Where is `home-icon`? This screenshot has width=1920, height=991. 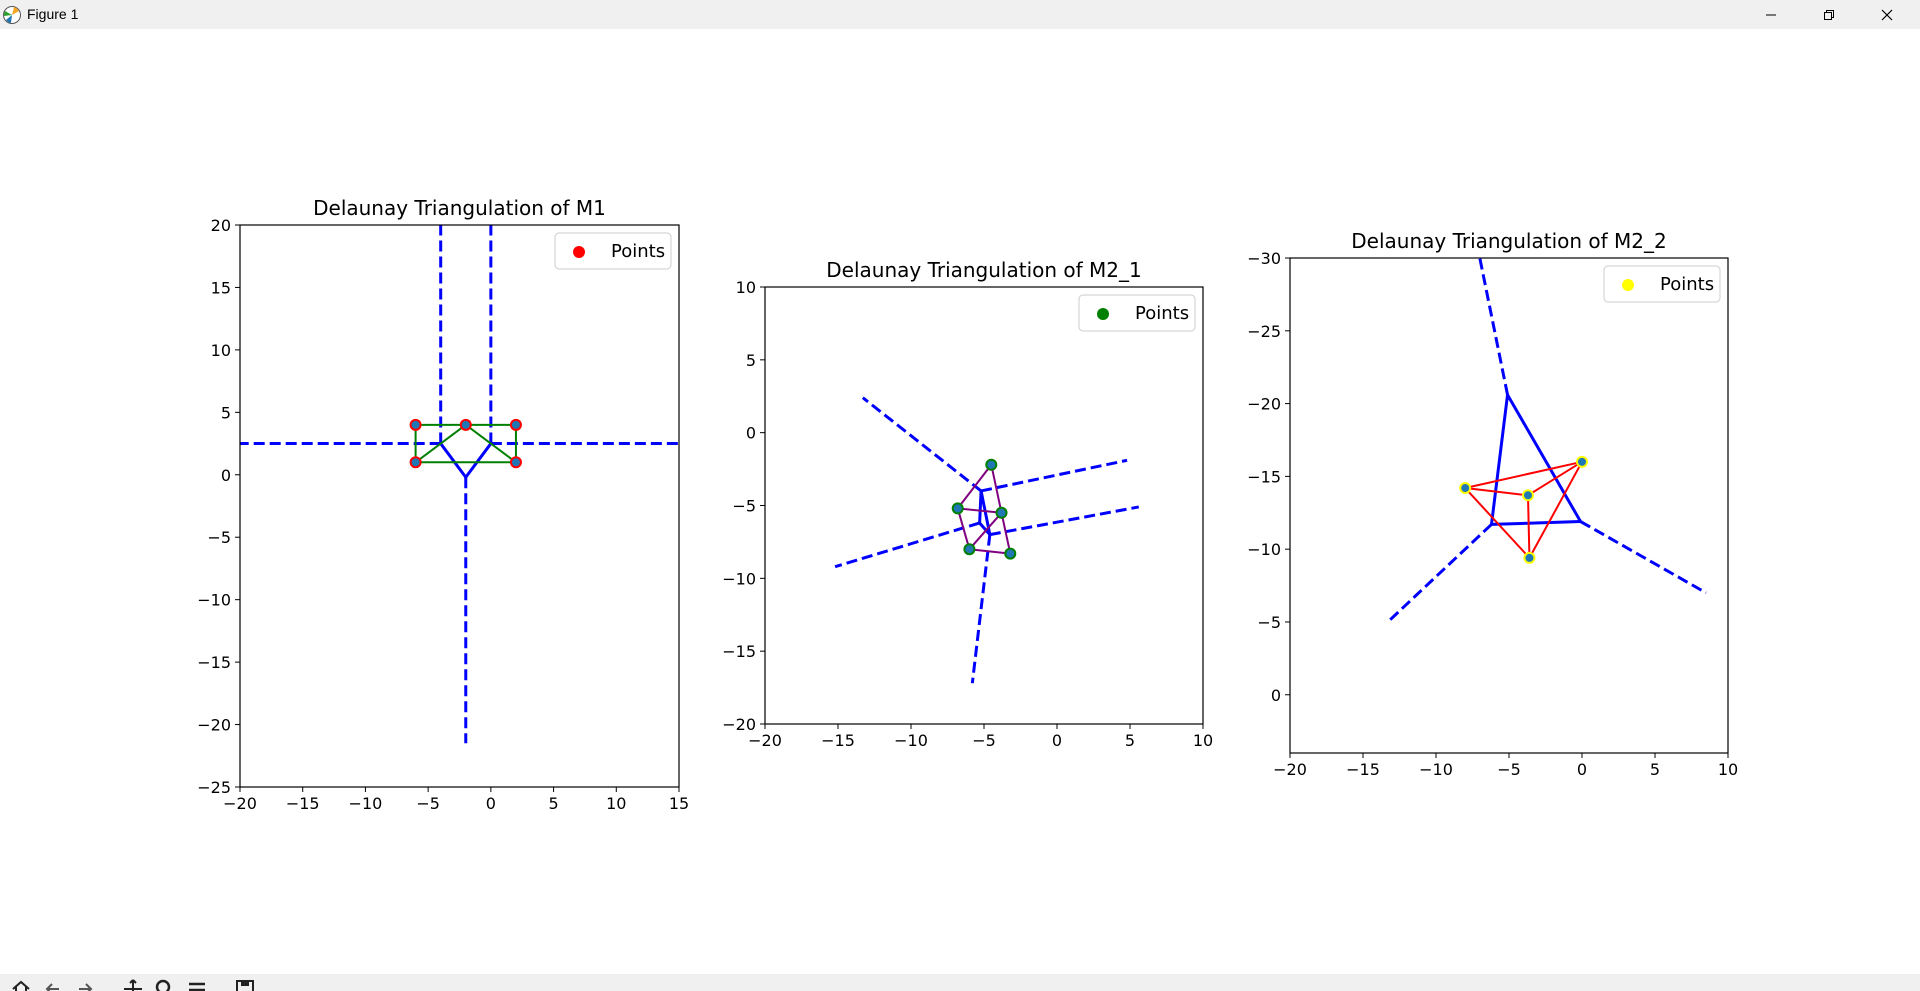 home-icon is located at coordinates (21, 985).